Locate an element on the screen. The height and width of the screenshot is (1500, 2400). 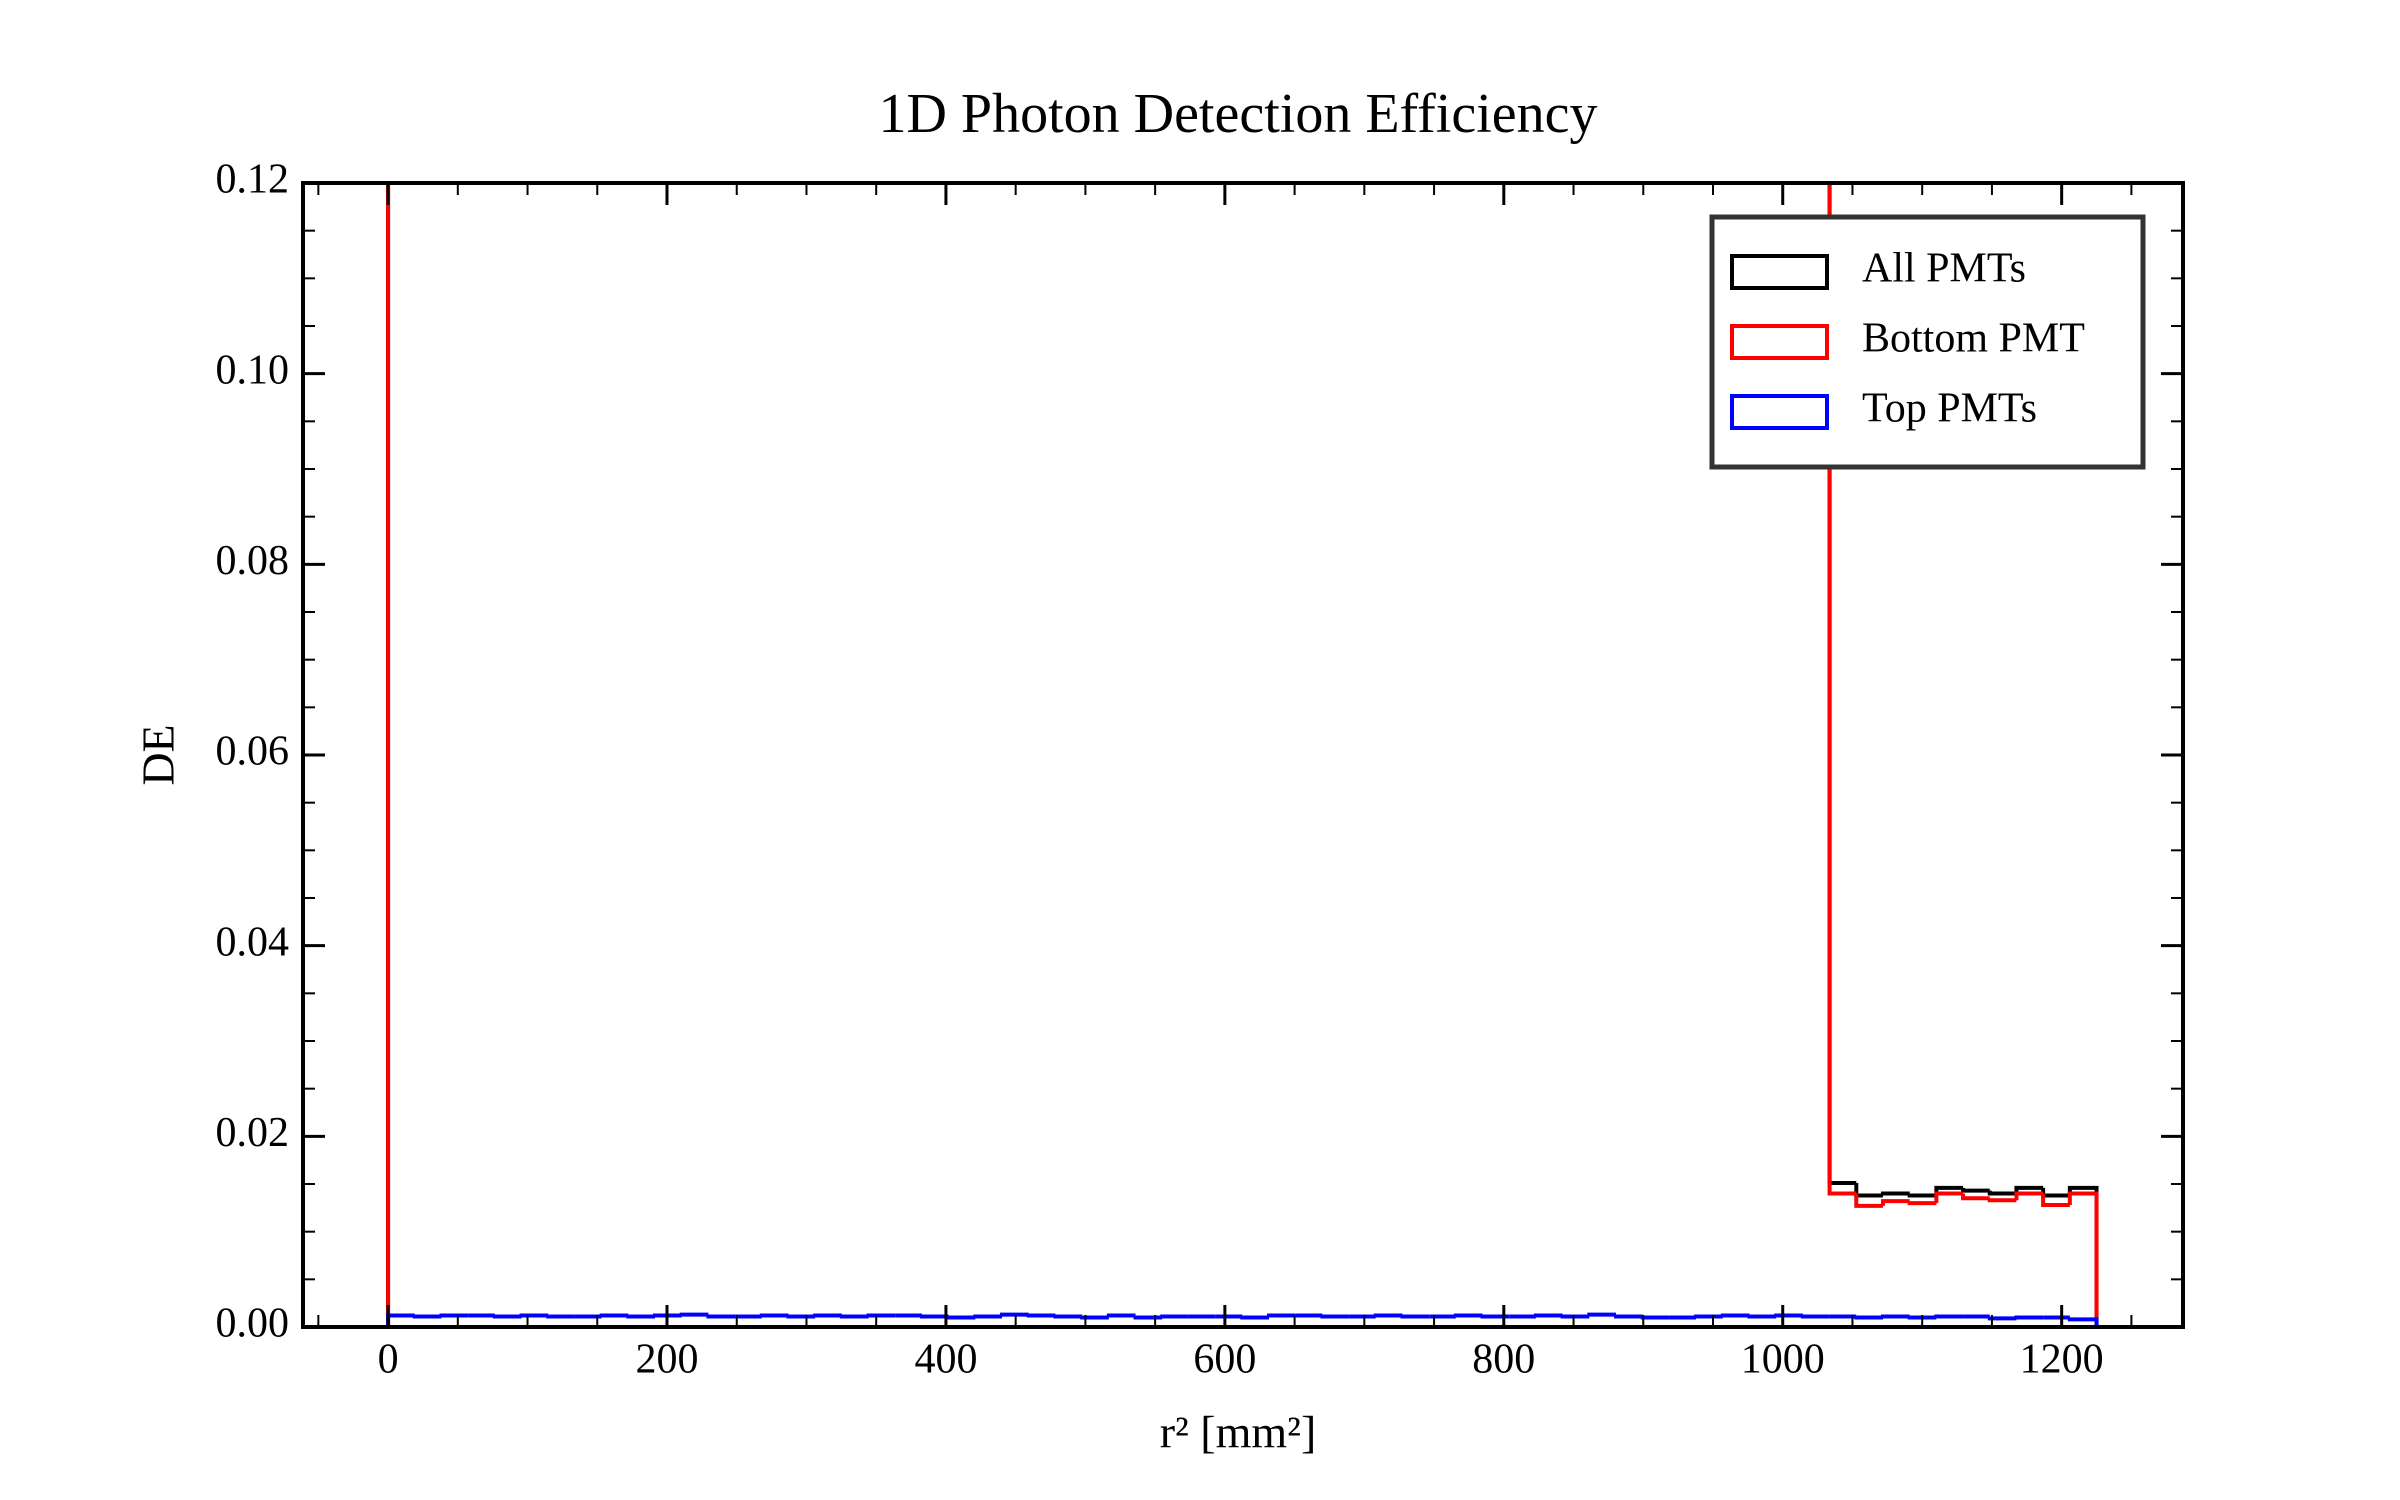
x-tick-label: 800 is located at coordinates (1503, 1360).